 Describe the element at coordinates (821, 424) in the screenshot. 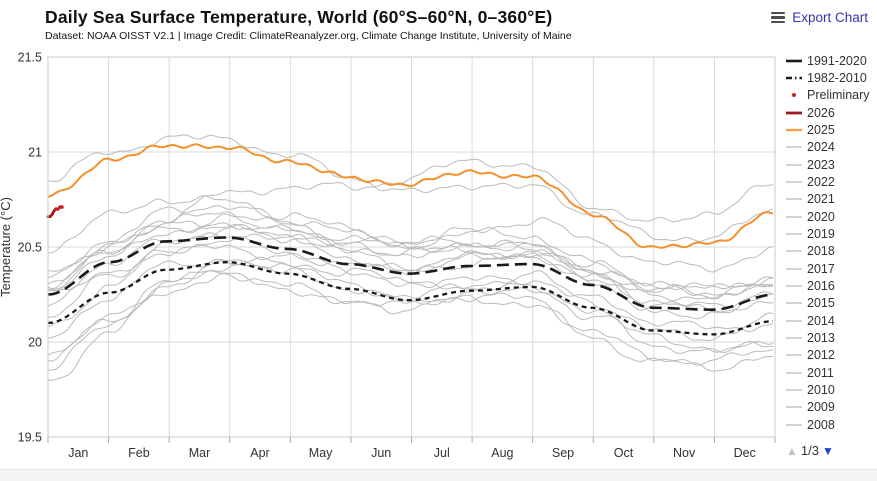

I see `legend-item-label: 2008` at that location.